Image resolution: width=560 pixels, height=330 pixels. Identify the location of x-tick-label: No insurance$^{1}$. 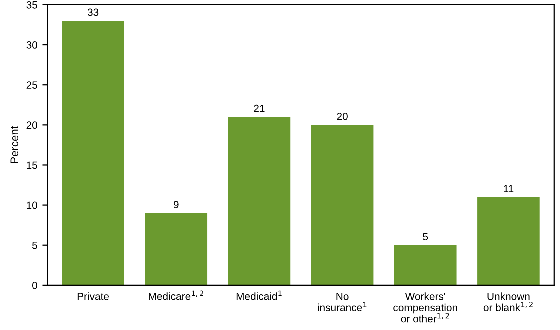
(342, 302).